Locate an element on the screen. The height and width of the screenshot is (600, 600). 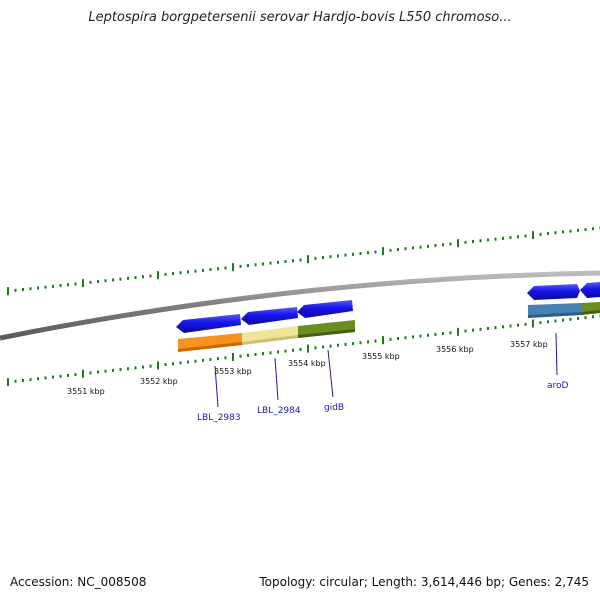
scale-tick-label: 3551 kbp is located at coordinates (86, 391).